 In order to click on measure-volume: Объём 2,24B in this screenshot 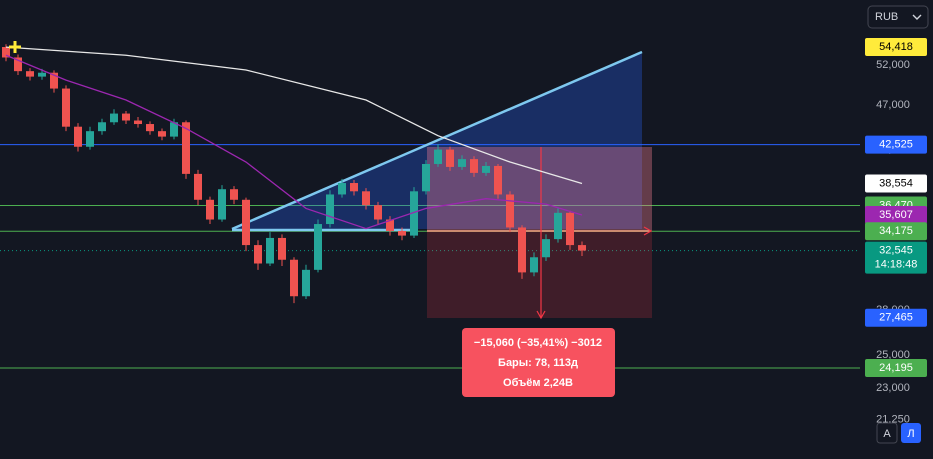, I will do `click(538, 383)`.